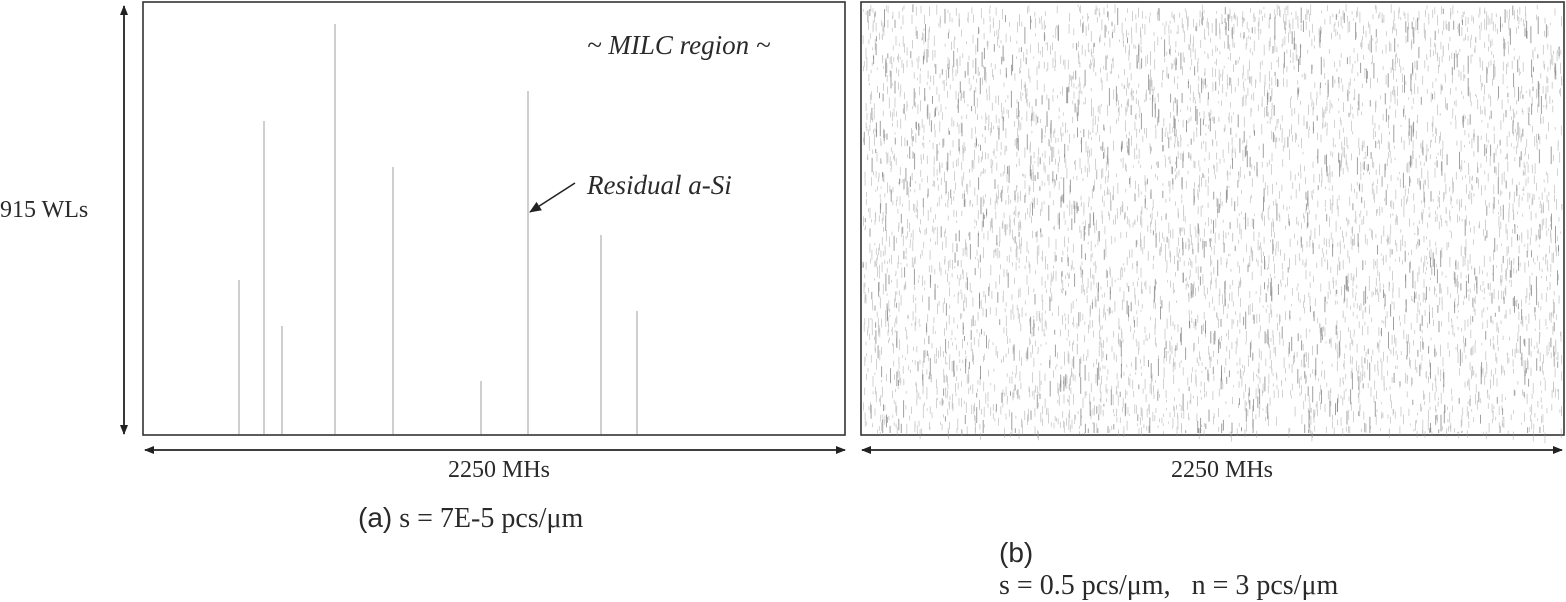 The height and width of the screenshot is (602, 1566). I want to click on caption-b-tag: (b), so click(1016, 552).